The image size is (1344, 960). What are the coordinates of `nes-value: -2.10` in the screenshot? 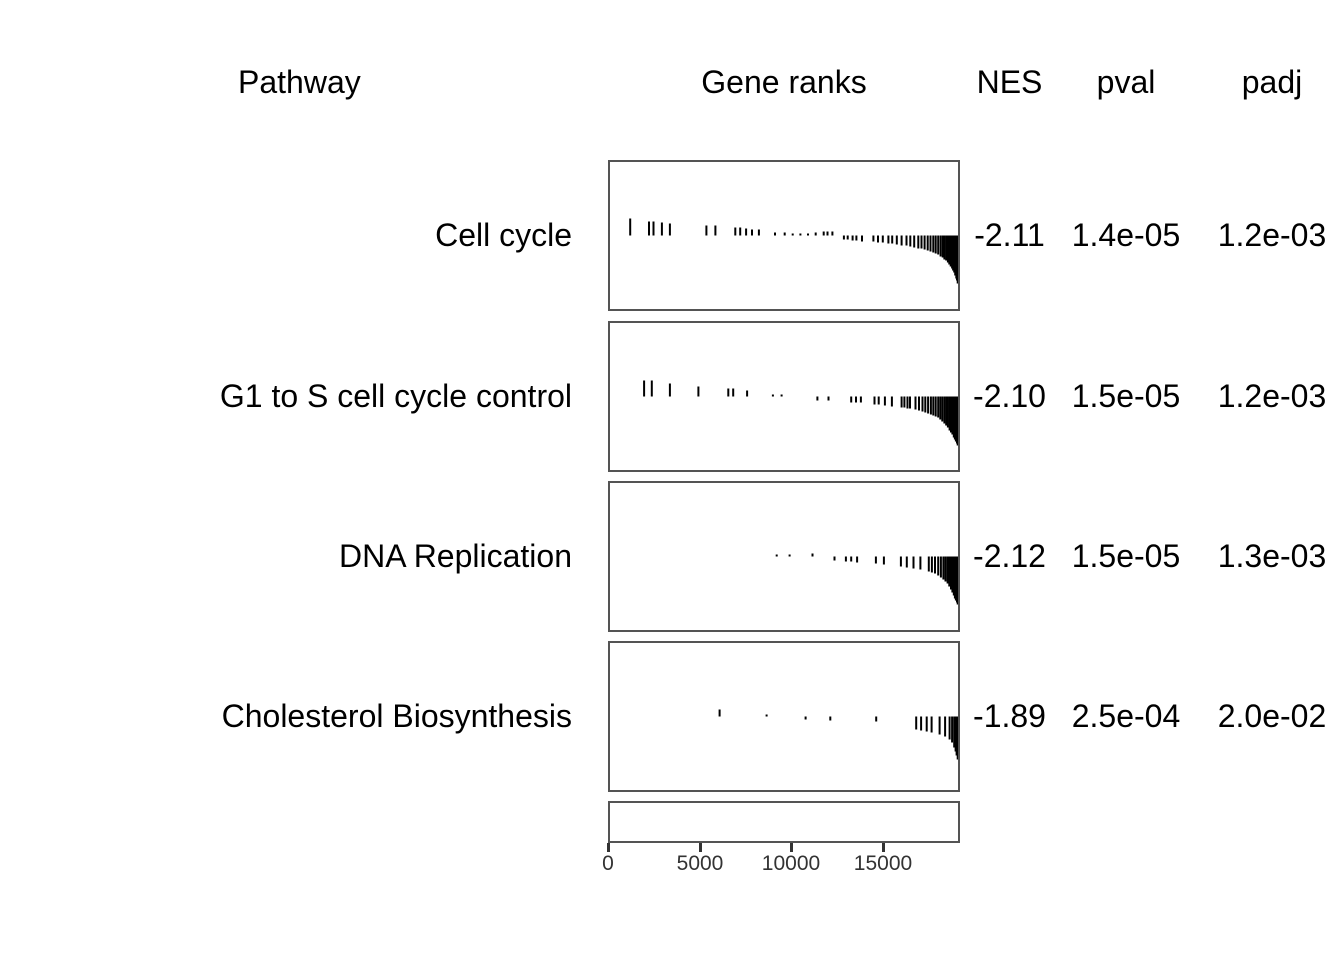 It's located at (1009, 396).